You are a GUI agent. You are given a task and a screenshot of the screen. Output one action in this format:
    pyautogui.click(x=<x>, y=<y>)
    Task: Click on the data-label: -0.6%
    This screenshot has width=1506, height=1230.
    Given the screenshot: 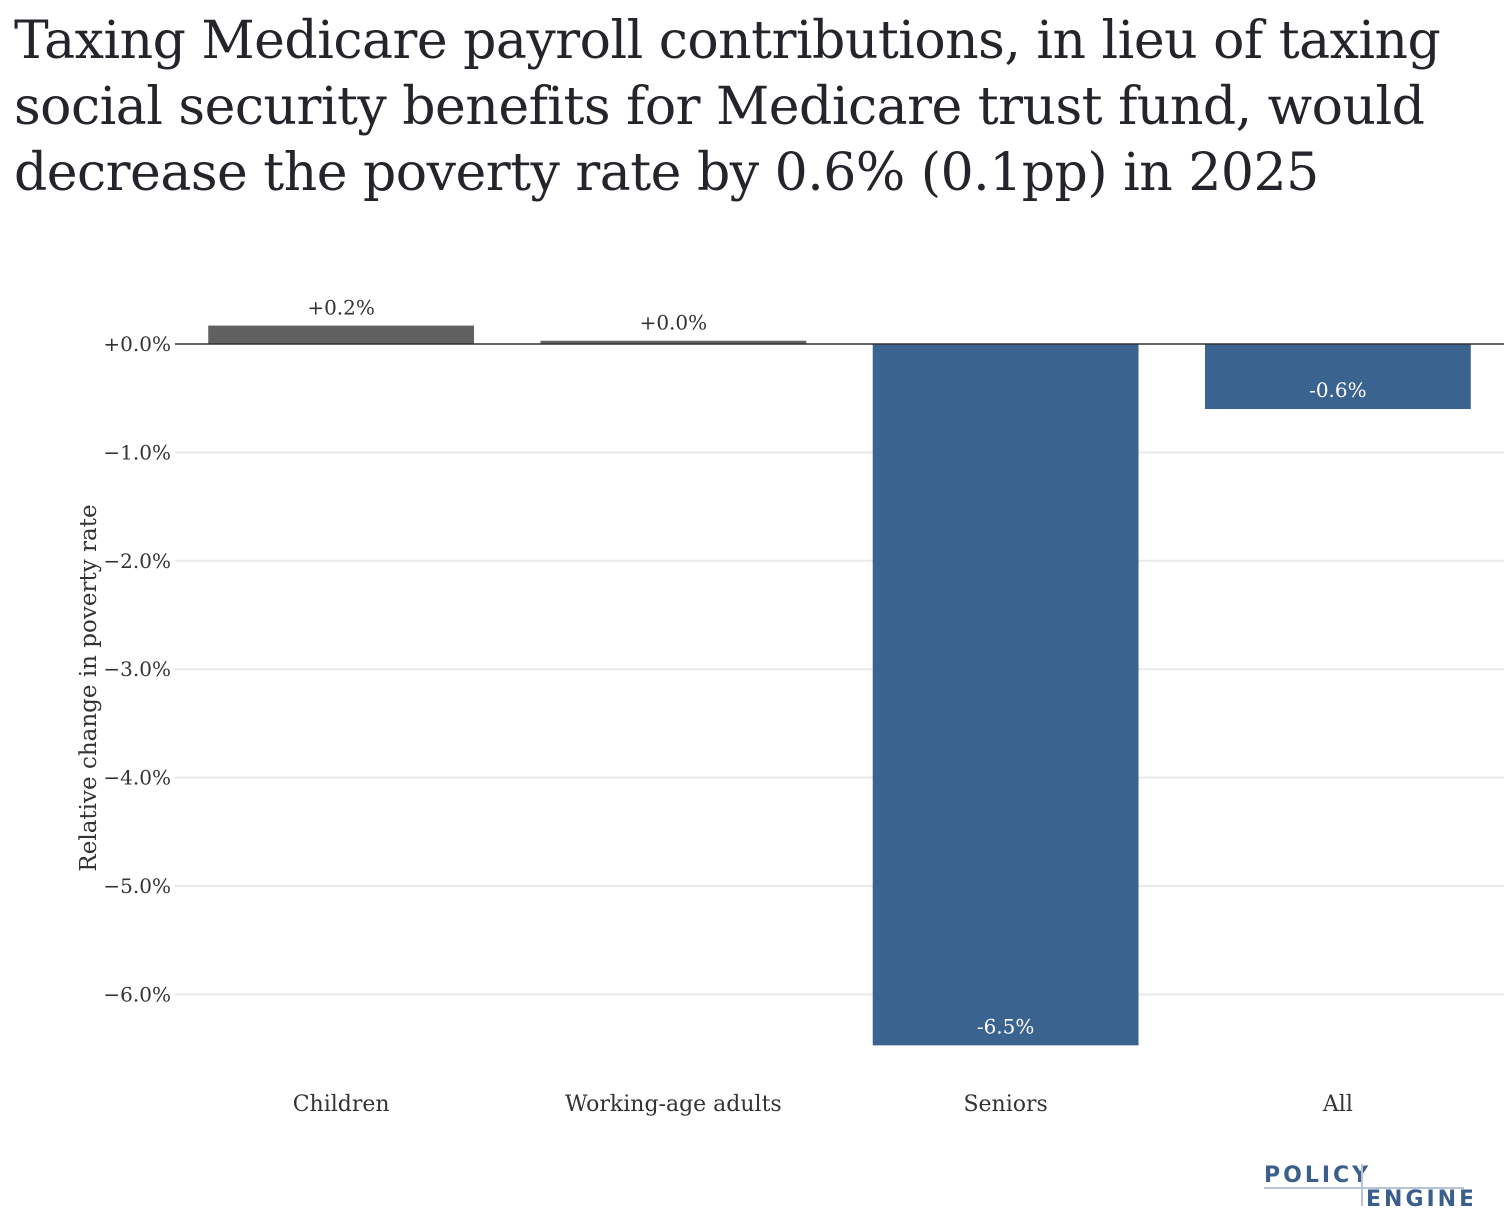 What is the action you would take?
    pyautogui.click(x=1338, y=390)
    